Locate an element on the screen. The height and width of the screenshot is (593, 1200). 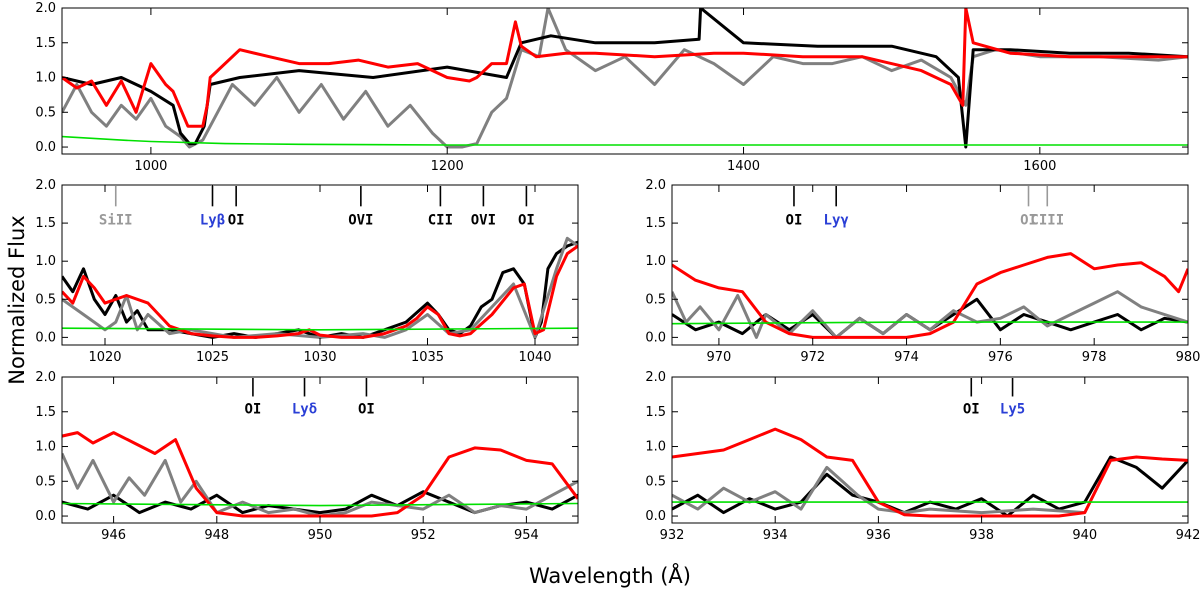
x-tick-label: 980 is located at coordinates (1188, 357).